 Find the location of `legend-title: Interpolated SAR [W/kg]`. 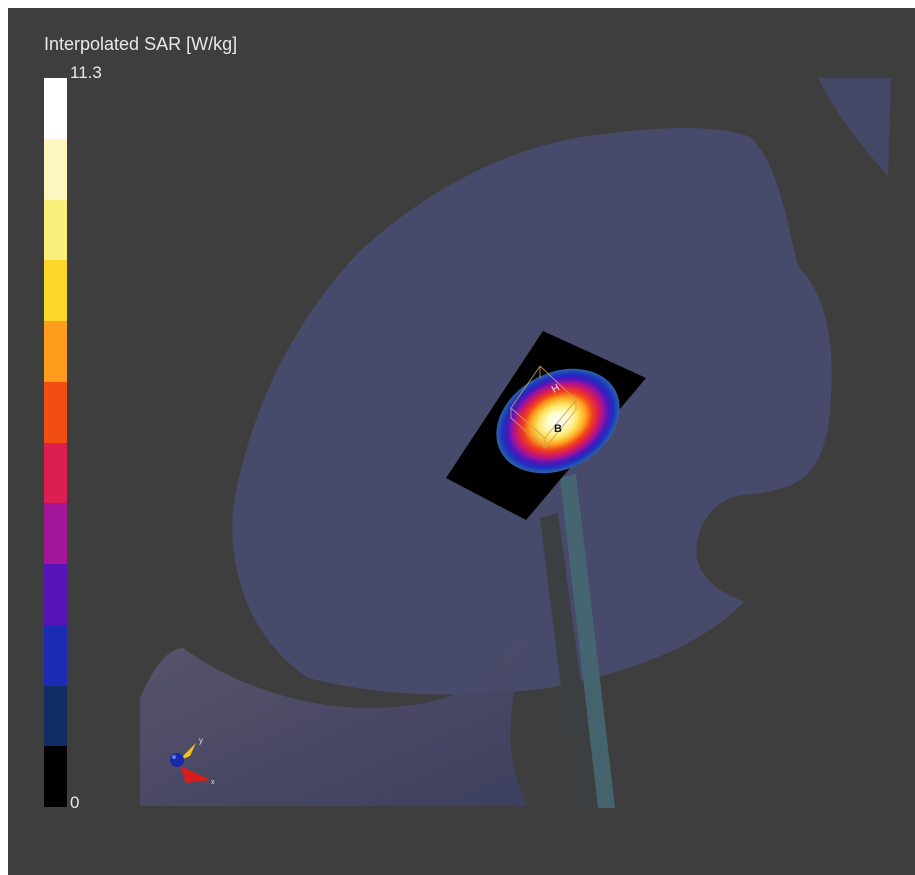

legend-title: Interpolated SAR [W/kg] is located at coordinates (141, 44).